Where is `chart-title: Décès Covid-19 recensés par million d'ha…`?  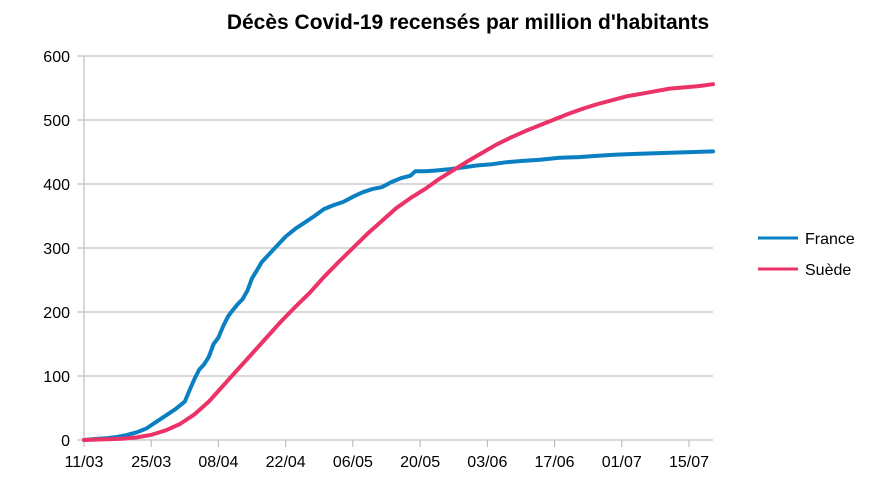 chart-title: Décès Covid-19 recensés par million d'ha… is located at coordinates (468, 22).